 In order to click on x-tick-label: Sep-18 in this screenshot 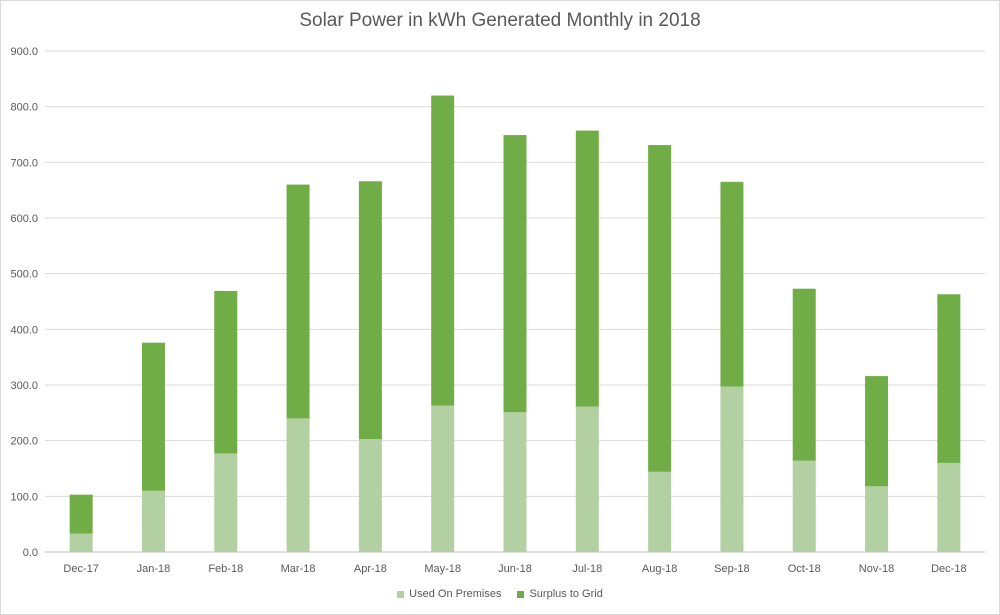, I will do `click(731, 569)`.